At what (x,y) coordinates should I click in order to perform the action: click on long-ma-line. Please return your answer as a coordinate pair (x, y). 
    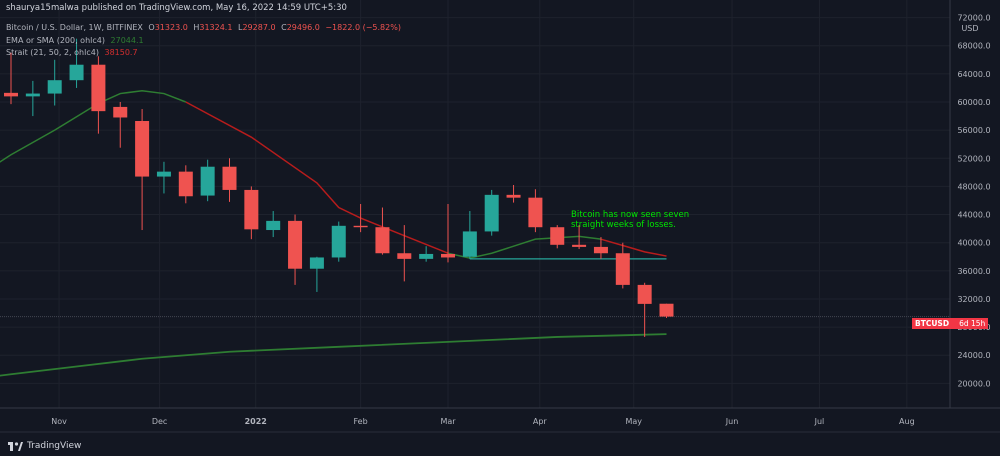
    Looking at the image, I should click on (333, 355).